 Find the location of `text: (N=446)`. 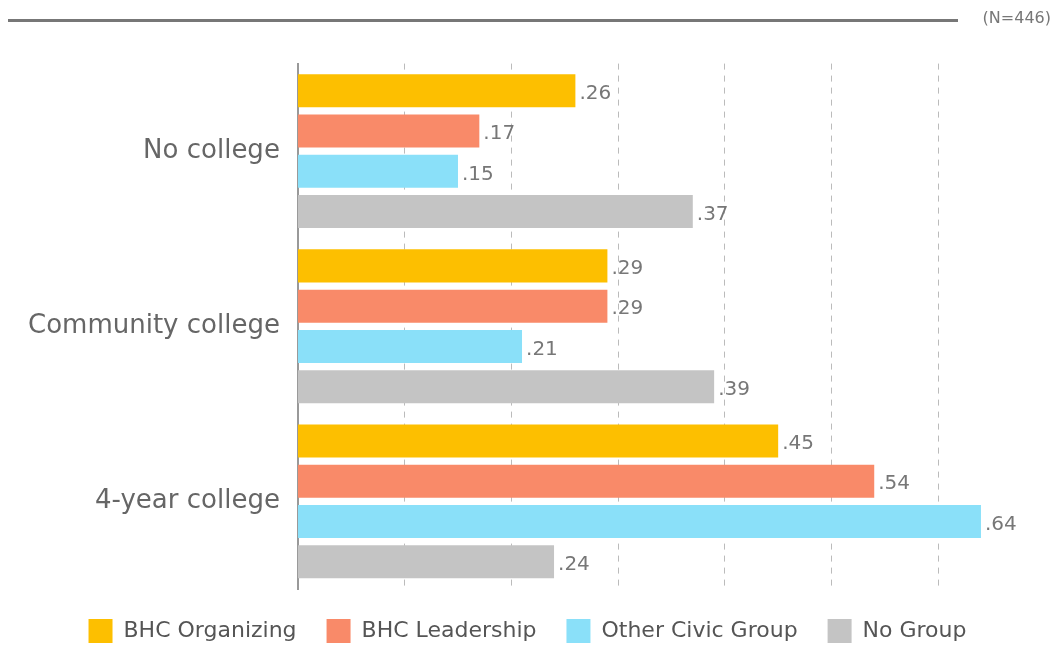

text: (N=446) is located at coordinates (1016, 17).